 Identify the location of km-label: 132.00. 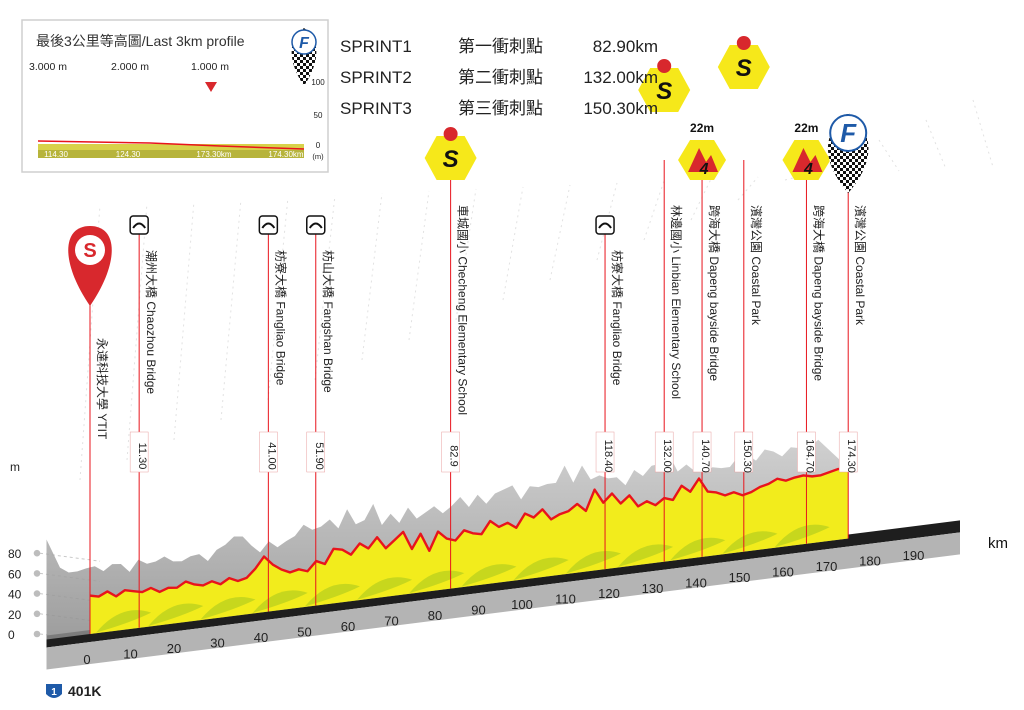
(667, 456).